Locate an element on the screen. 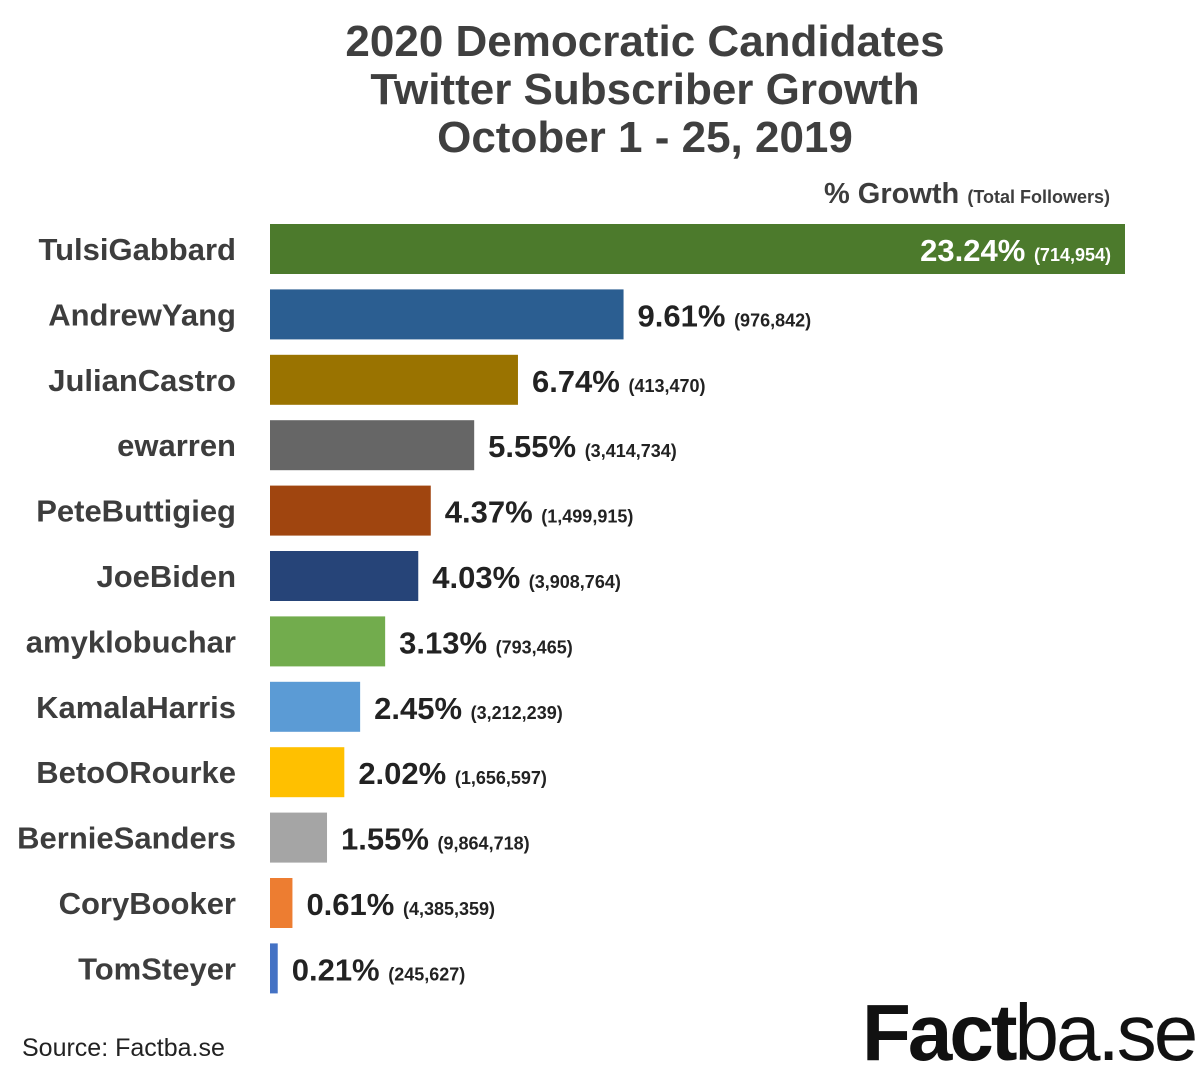 This screenshot has width=1200, height=1080. category-label: ewarren is located at coordinates (176, 445).